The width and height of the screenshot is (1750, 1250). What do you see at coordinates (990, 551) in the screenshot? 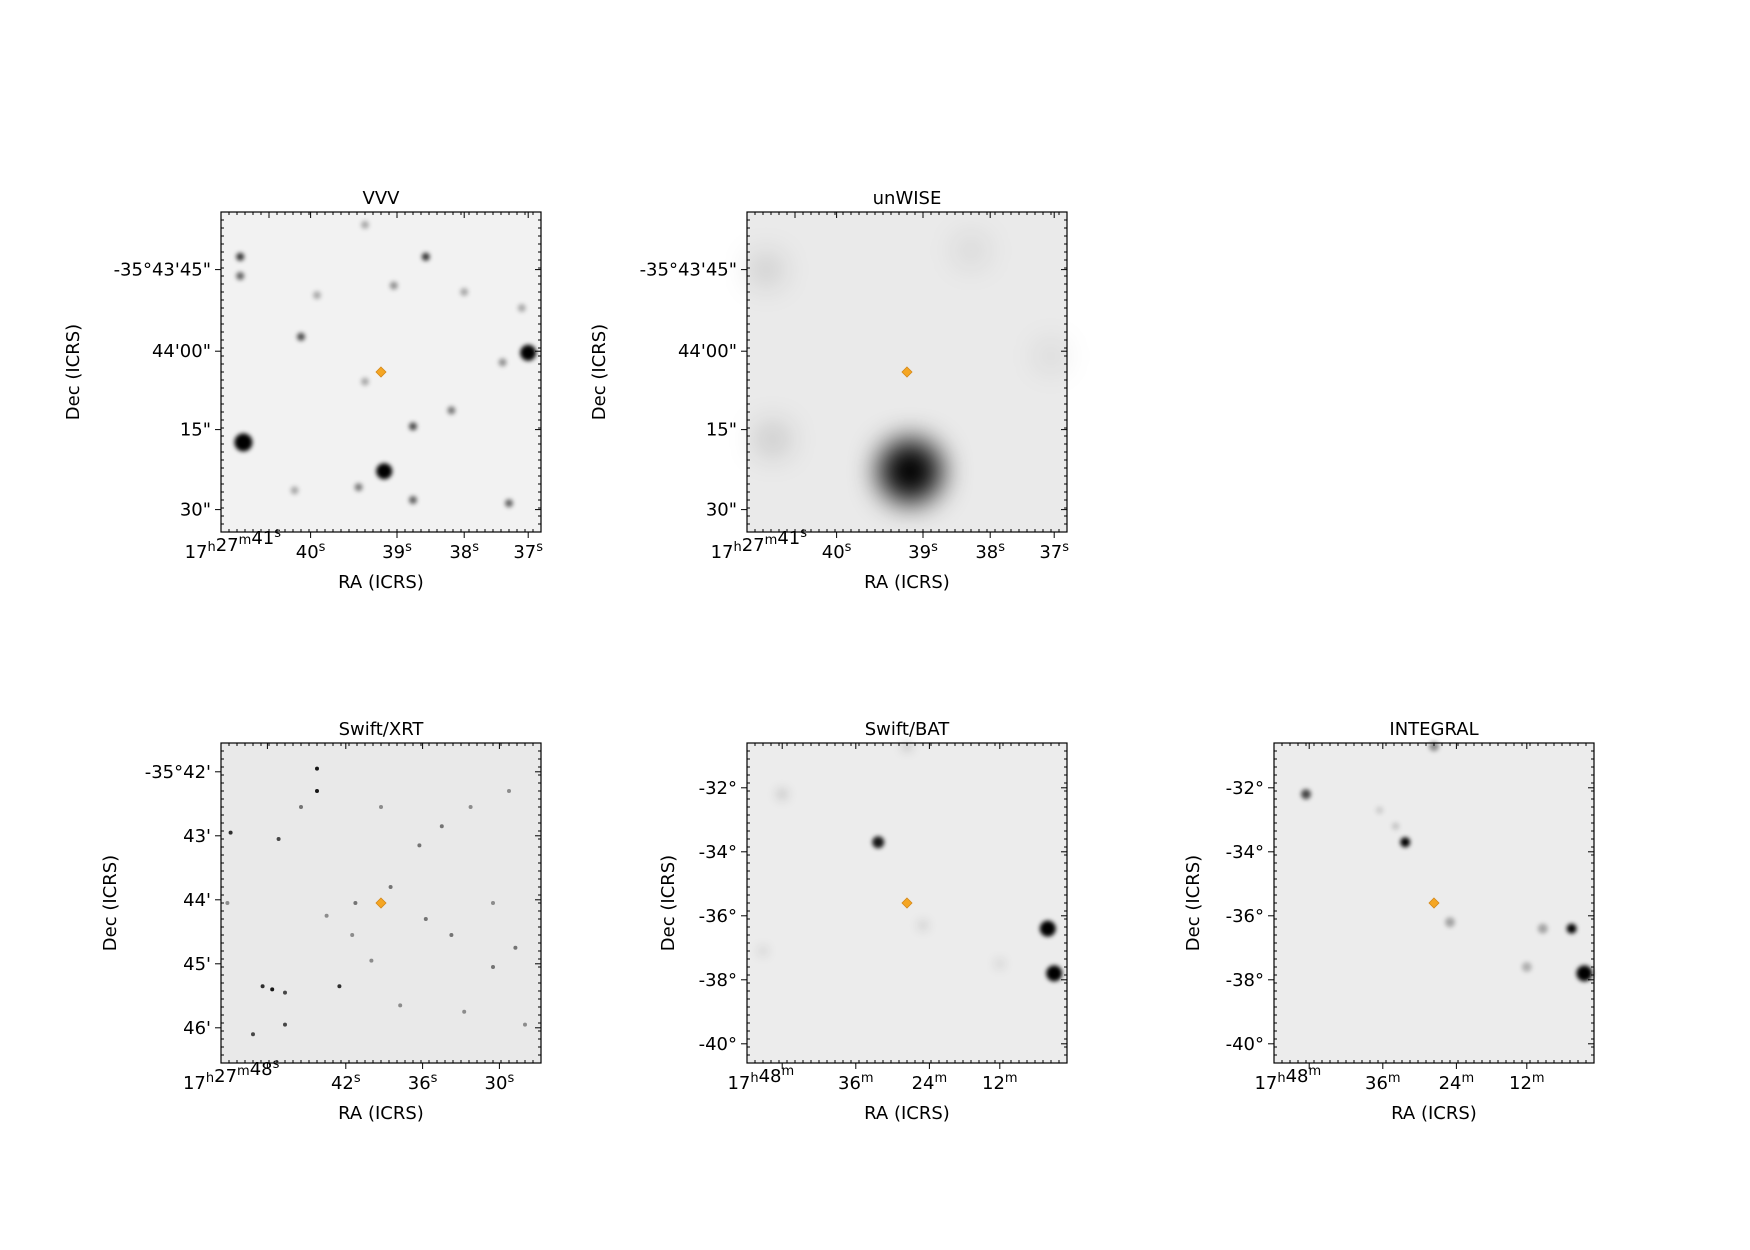
I see `x-tick-label: 38s` at bounding box center [990, 551].